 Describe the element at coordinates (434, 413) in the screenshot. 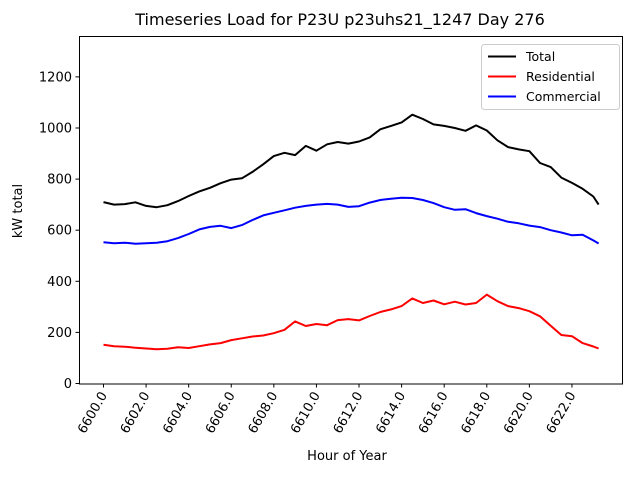

I see `x-tick-label: 6616.0` at that location.